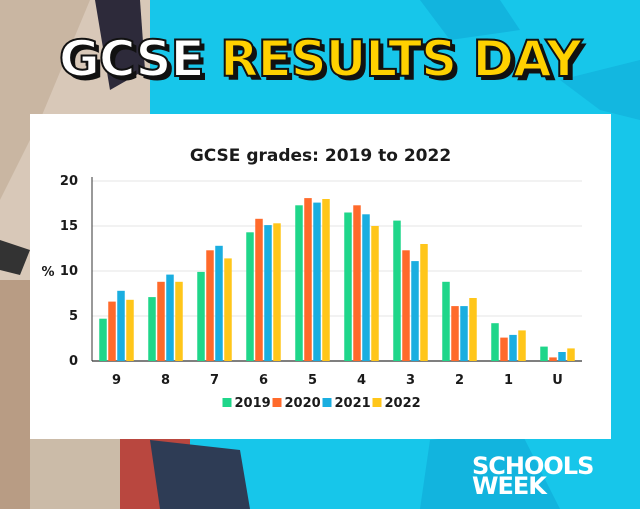  I want to click on y-axis-label: %, so click(47, 272).